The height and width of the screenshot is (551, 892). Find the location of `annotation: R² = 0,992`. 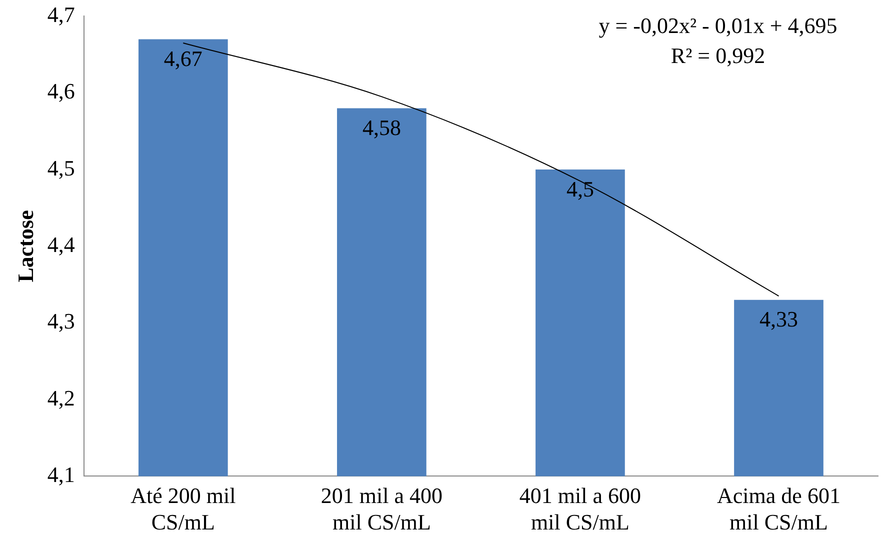

annotation: R² = 0,992 is located at coordinates (718, 55).